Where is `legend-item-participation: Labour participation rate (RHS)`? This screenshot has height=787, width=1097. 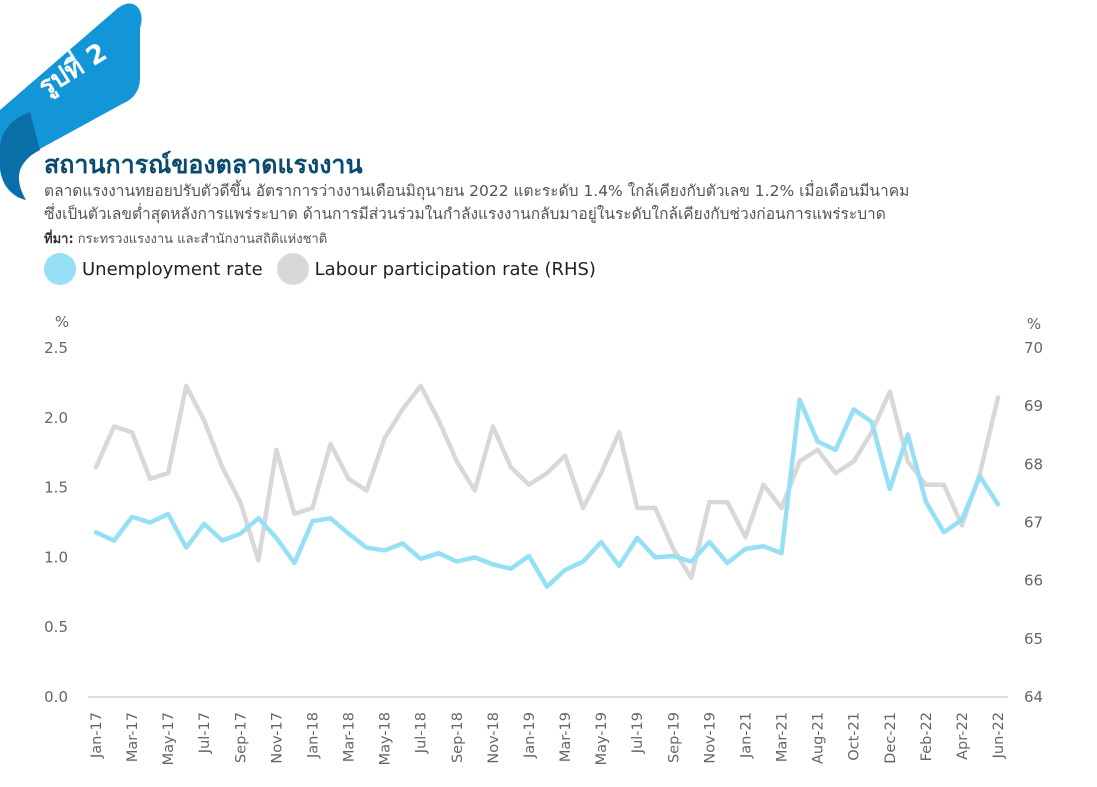
legend-item-participation: Labour participation rate (RHS) is located at coordinates (436, 269).